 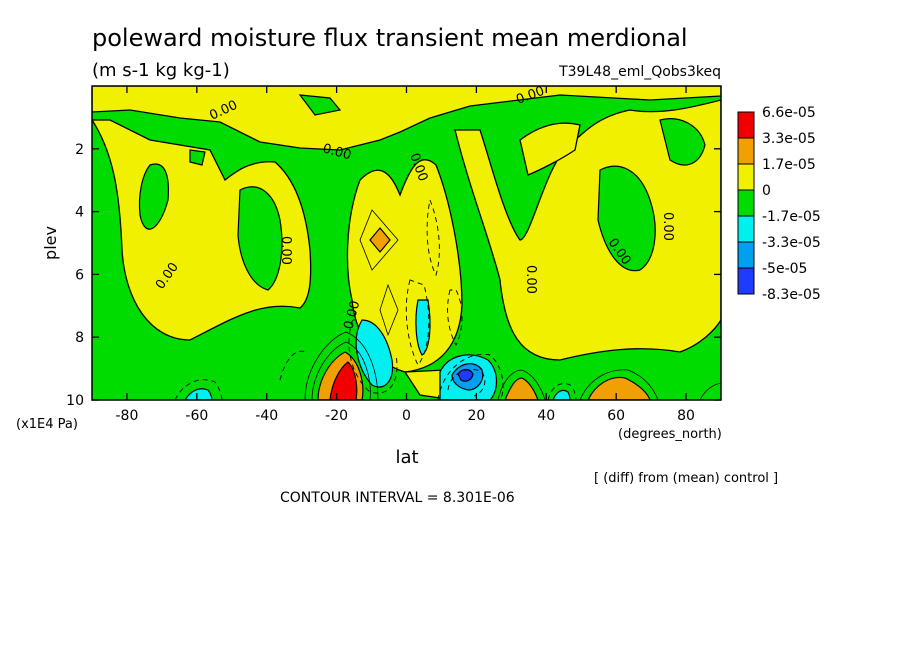 I want to click on contour-interval: CONTOUR INTERVAL = 8.301E-06, so click(x=397, y=498).